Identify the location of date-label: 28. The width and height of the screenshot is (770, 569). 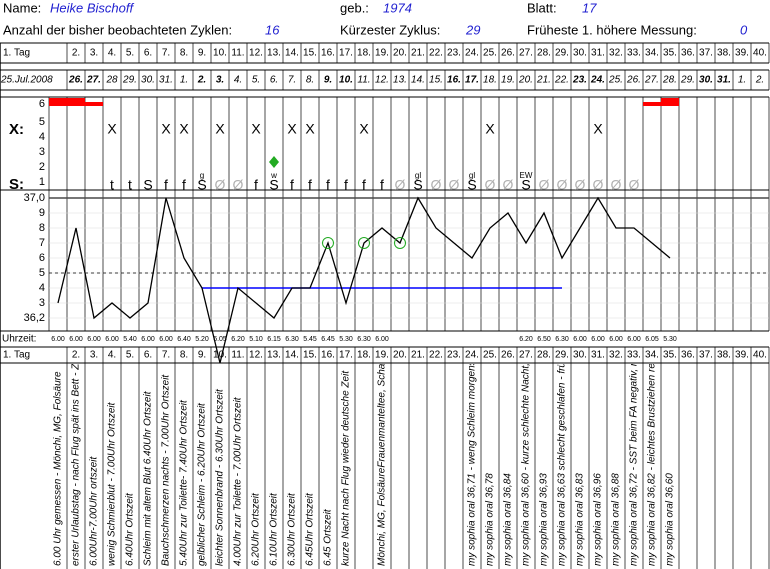
(111, 80).